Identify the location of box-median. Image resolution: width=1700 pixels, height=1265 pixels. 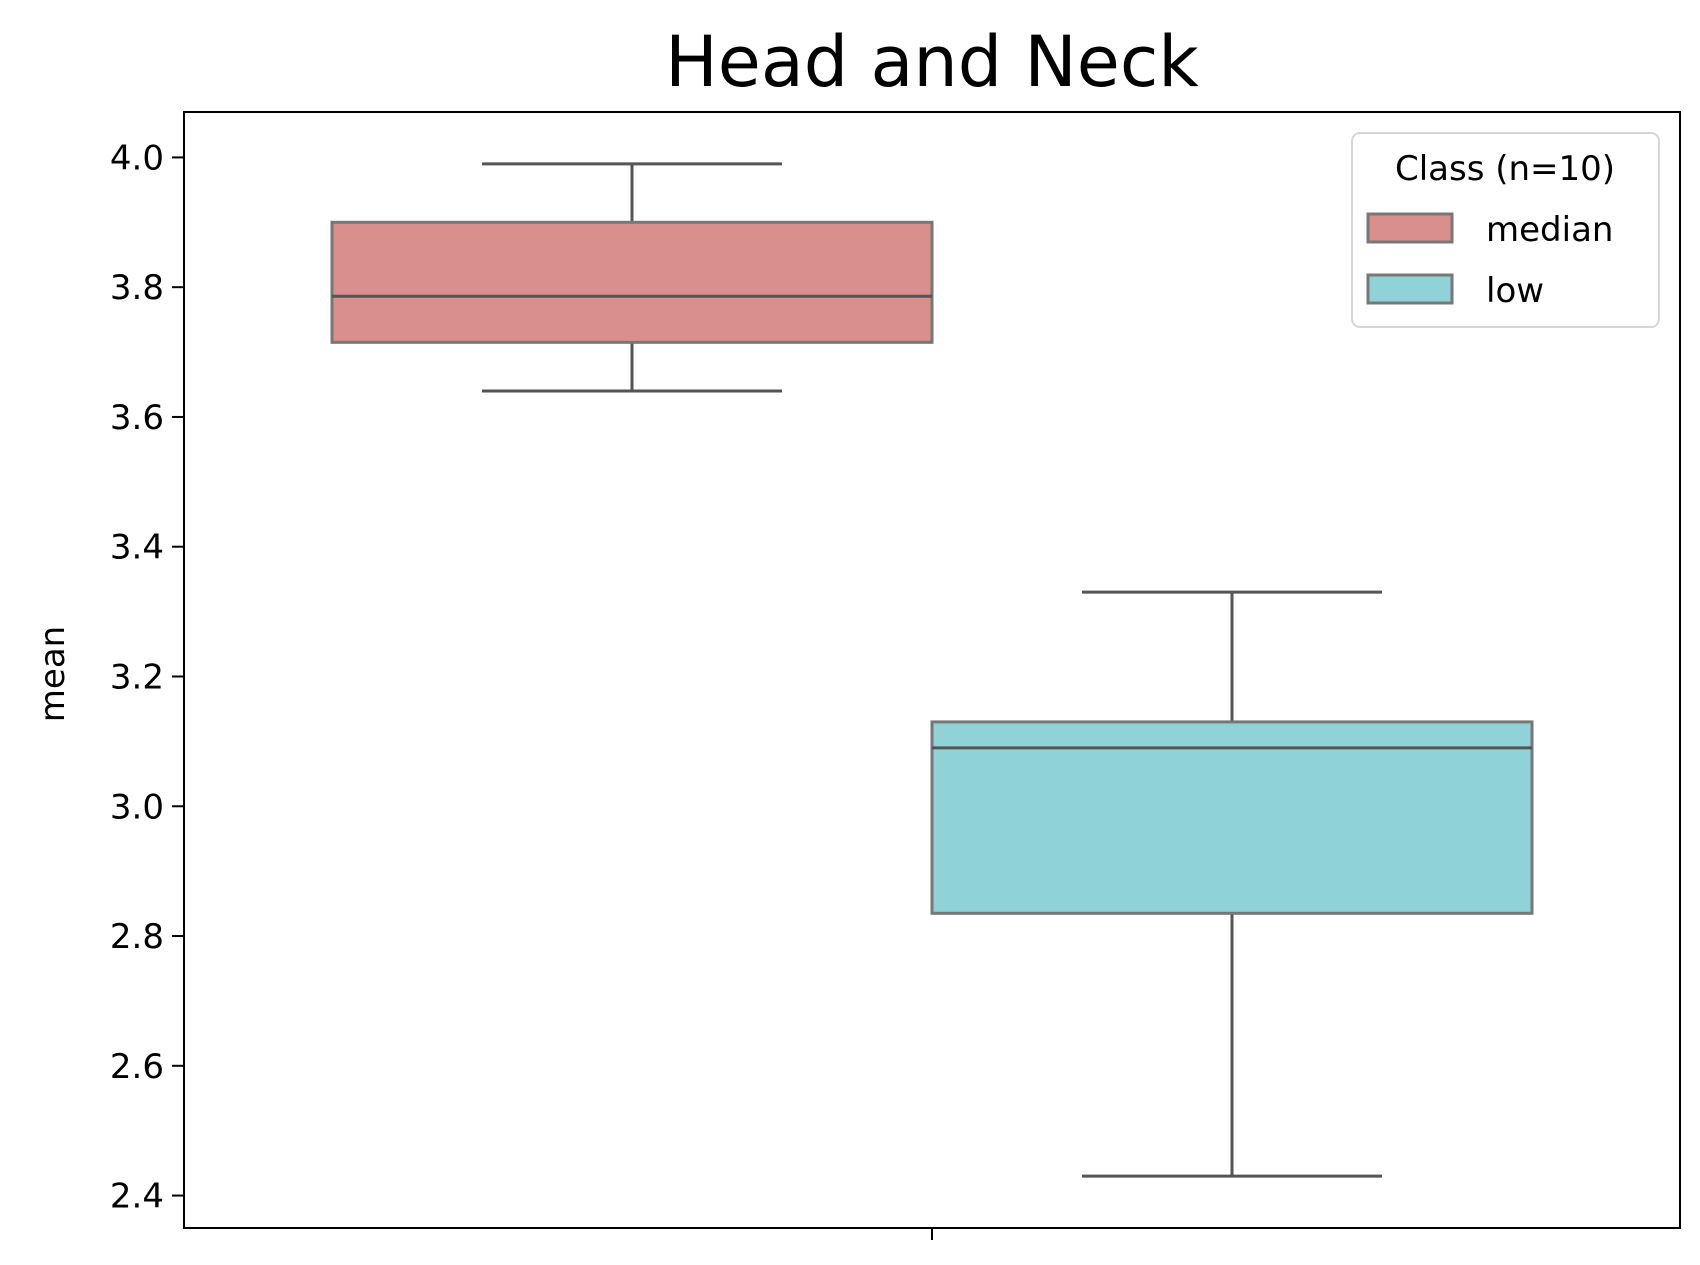
(632, 277).